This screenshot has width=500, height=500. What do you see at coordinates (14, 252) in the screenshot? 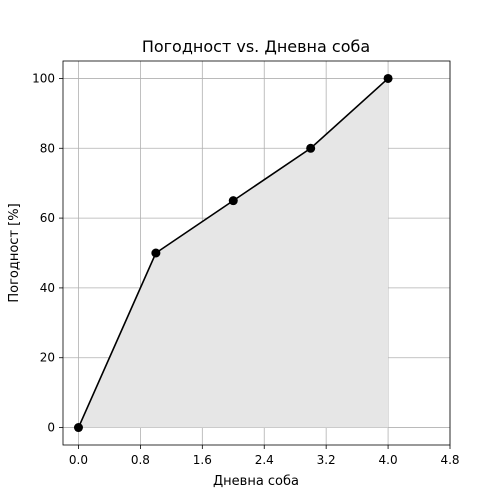
I see `y-axis-label: Погодност [%]` at bounding box center [14, 252].